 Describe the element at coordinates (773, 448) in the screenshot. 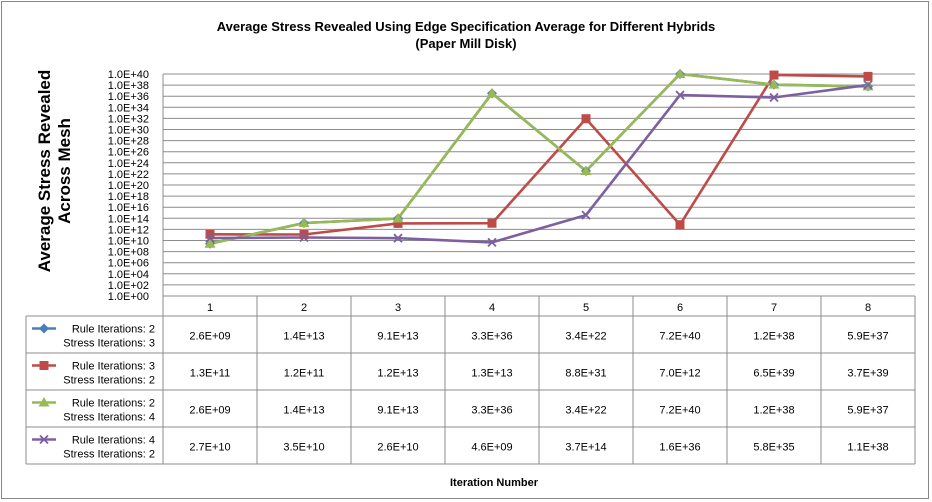

I see `table-cell-value: 5.8E+35` at that location.